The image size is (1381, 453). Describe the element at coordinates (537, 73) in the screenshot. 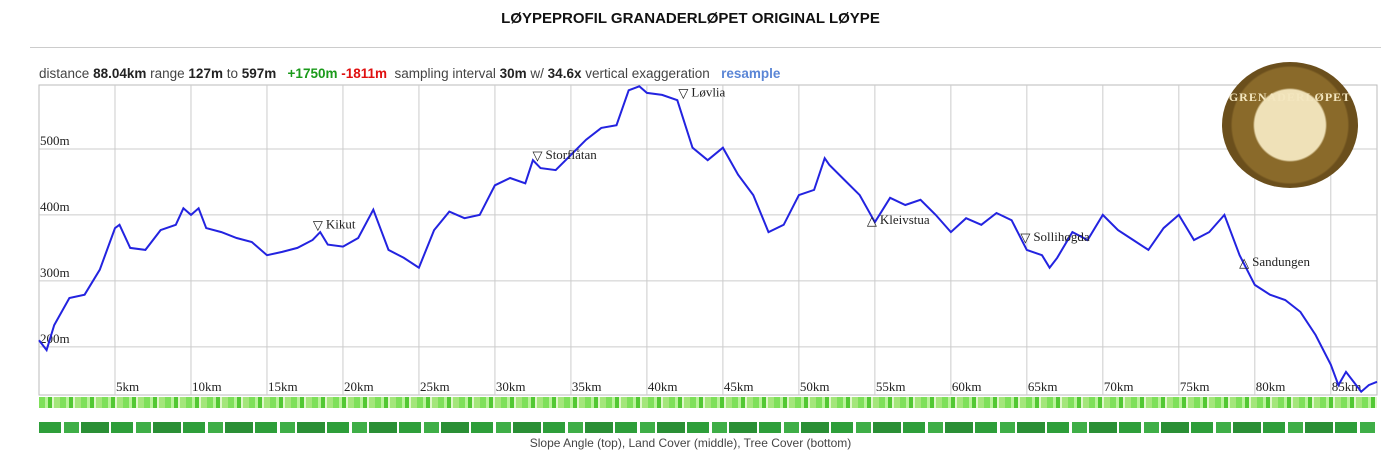

I see `stat-text: w/` at that location.